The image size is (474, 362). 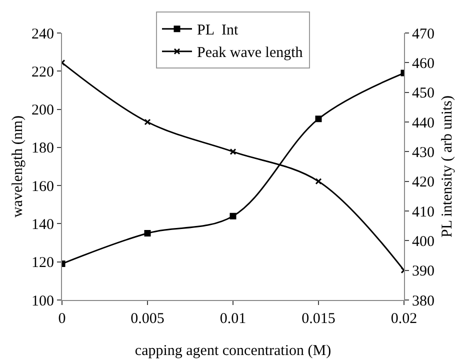 I want to click on y2-tick-label: 440, so click(x=423, y=123).